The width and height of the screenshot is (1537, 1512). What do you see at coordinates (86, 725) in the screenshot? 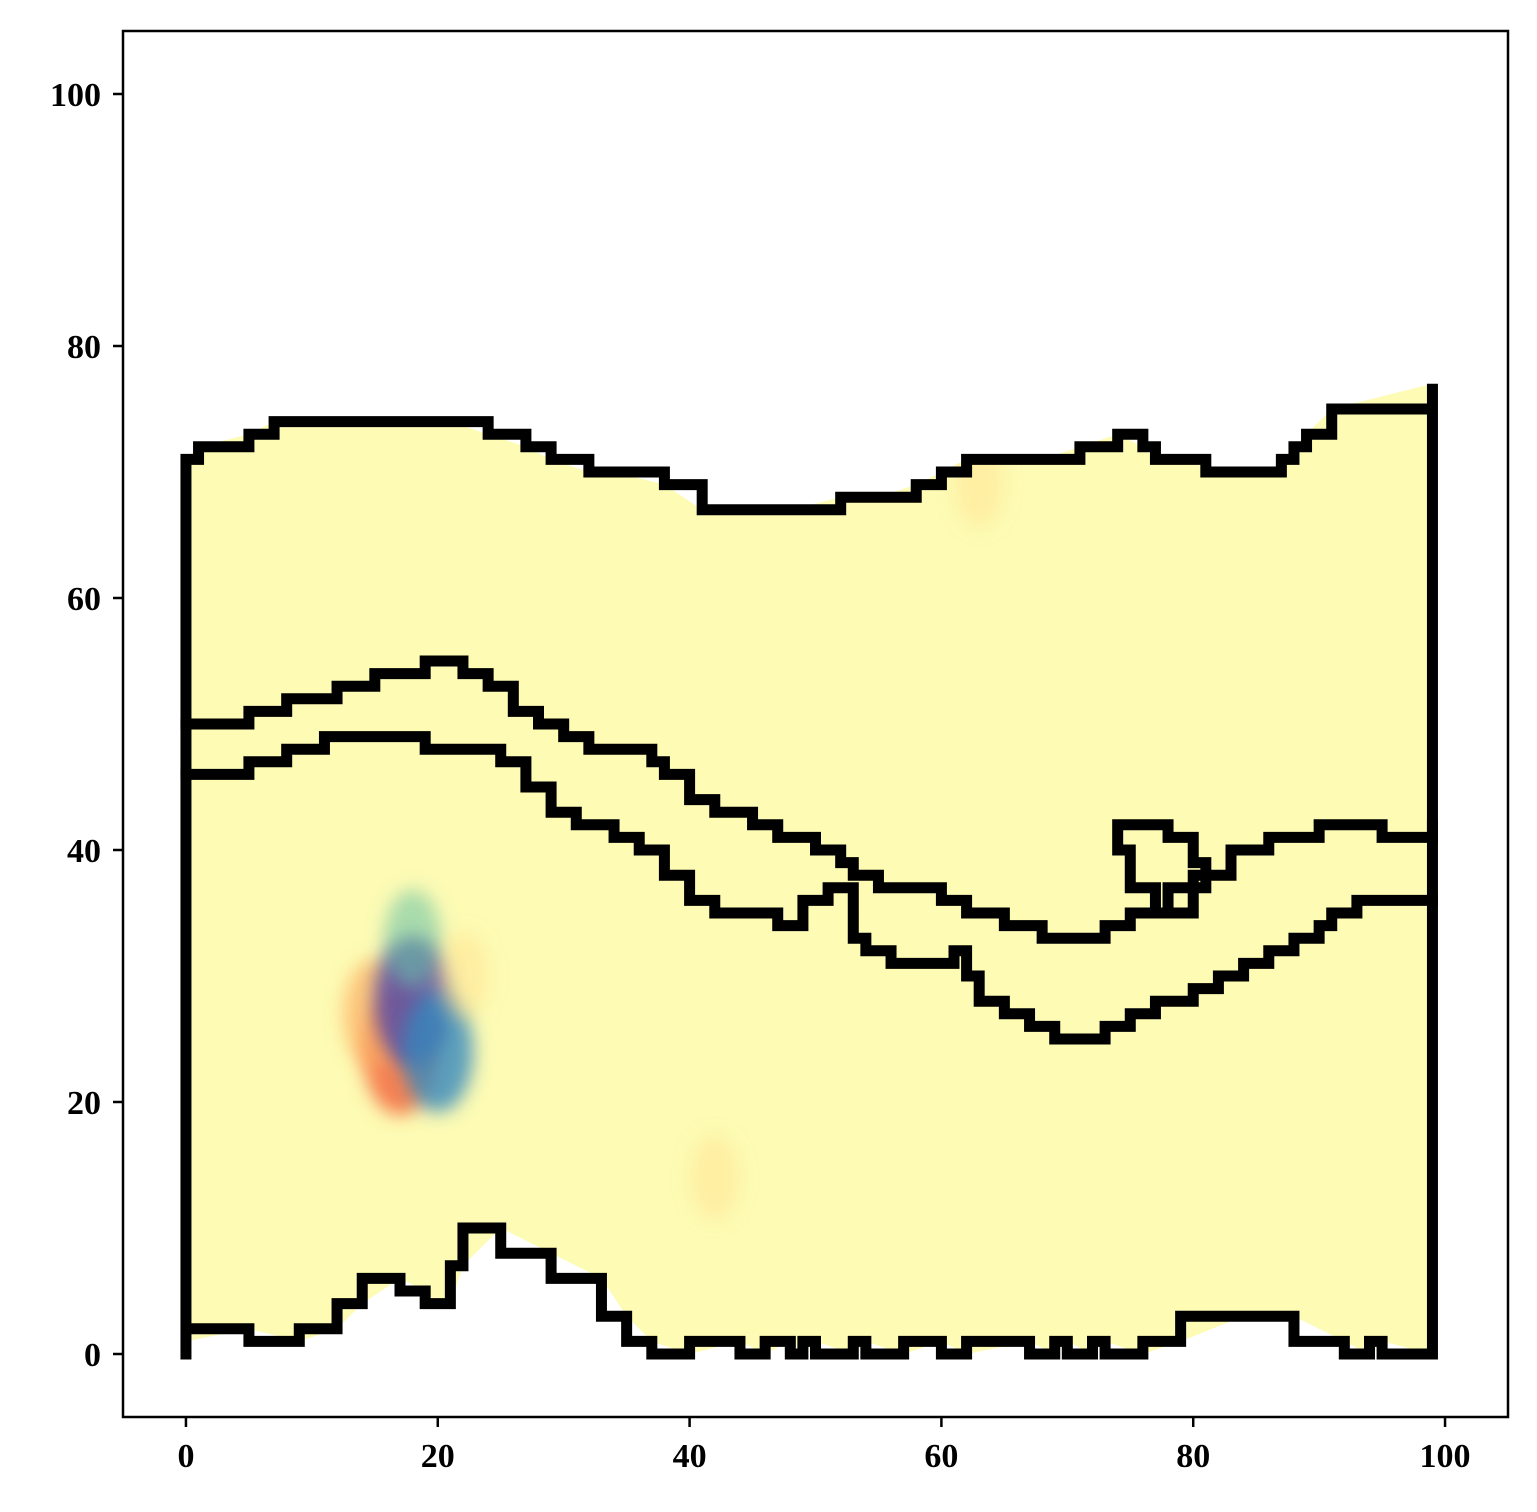
I see `y-axis: 0 20 40 60 80 100` at bounding box center [86, 725].